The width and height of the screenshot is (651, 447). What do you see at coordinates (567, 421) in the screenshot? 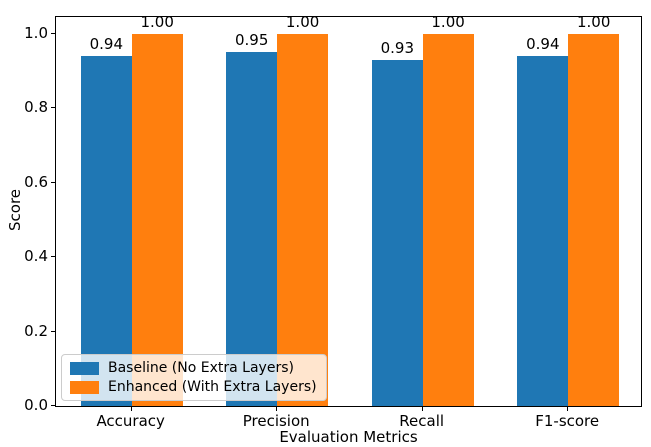
I see `x-tick-label: F1-score` at bounding box center [567, 421].